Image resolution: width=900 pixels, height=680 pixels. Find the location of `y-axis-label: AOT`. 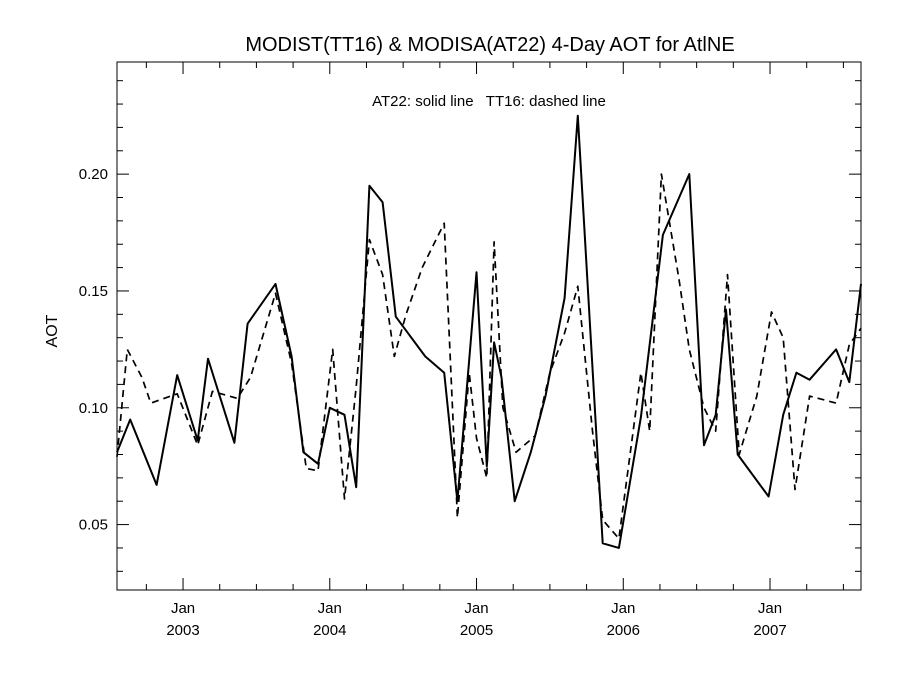

y-axis-label: AOT is located at coordinates (52, 330).